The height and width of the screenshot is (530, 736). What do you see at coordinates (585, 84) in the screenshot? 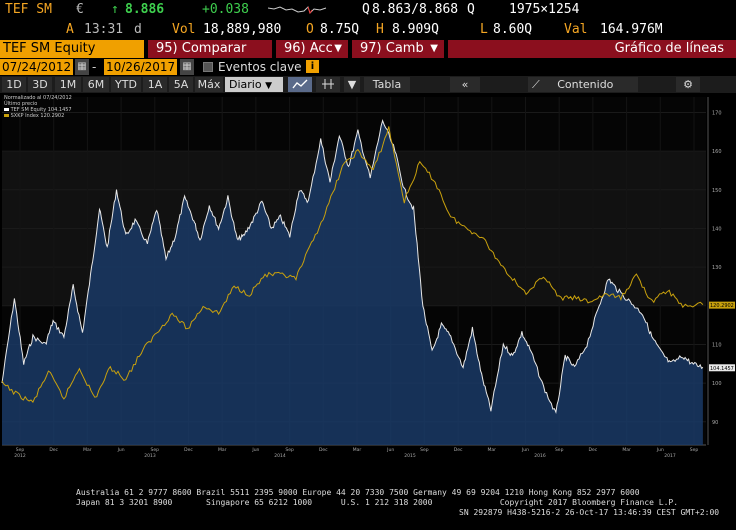
I see `content-label: Contenido` at bounding box center [585, 84].